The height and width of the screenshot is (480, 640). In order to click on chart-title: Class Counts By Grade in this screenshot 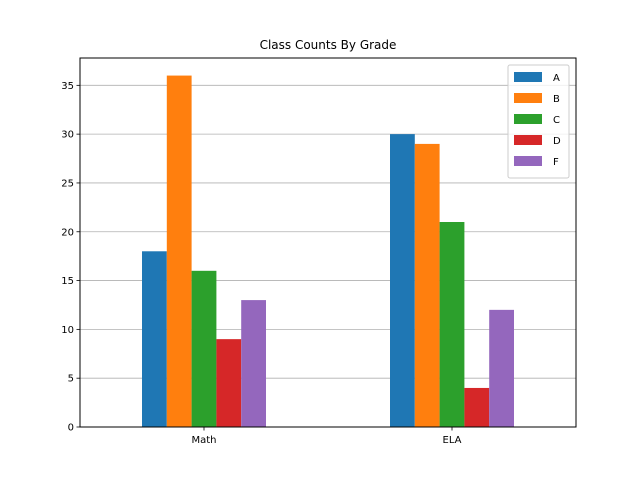, I will do `click(328, 45)`.